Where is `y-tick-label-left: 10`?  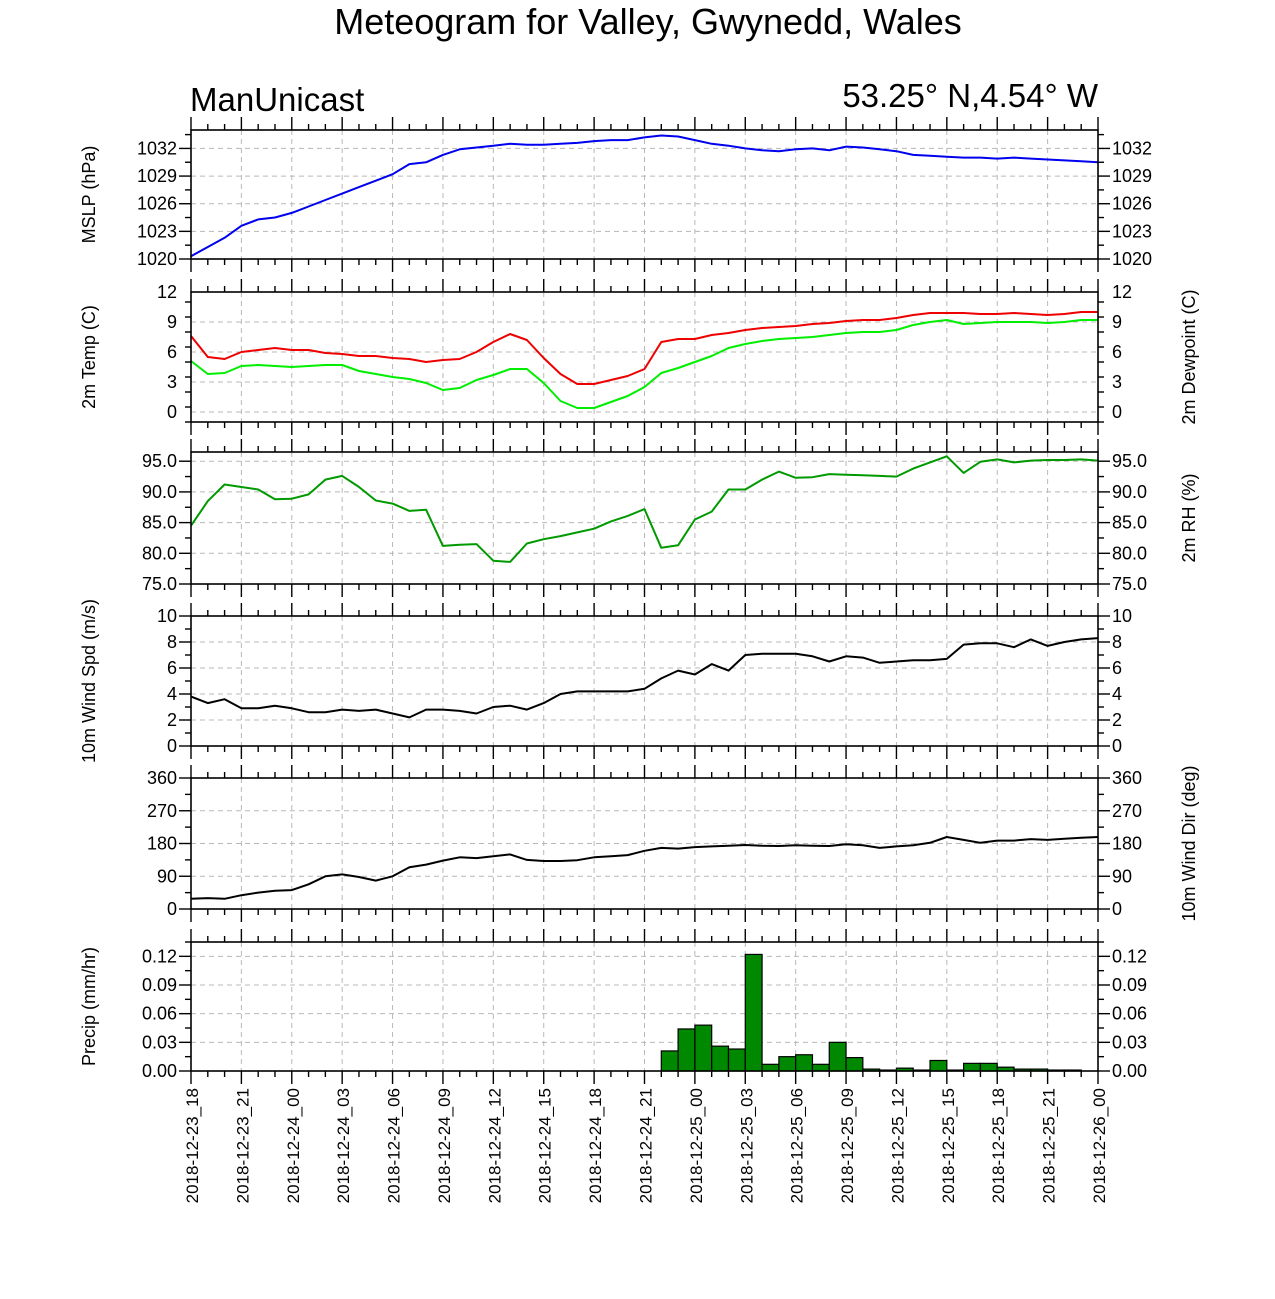 y-tick-label-left: 10 is located at coordinates (167, 616).